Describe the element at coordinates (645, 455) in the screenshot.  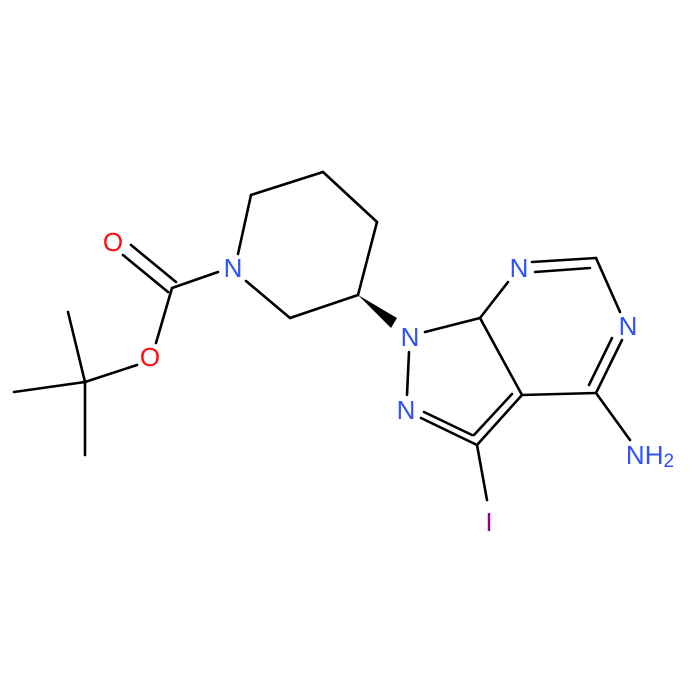
I see `atom-label-main: NH` at that location.